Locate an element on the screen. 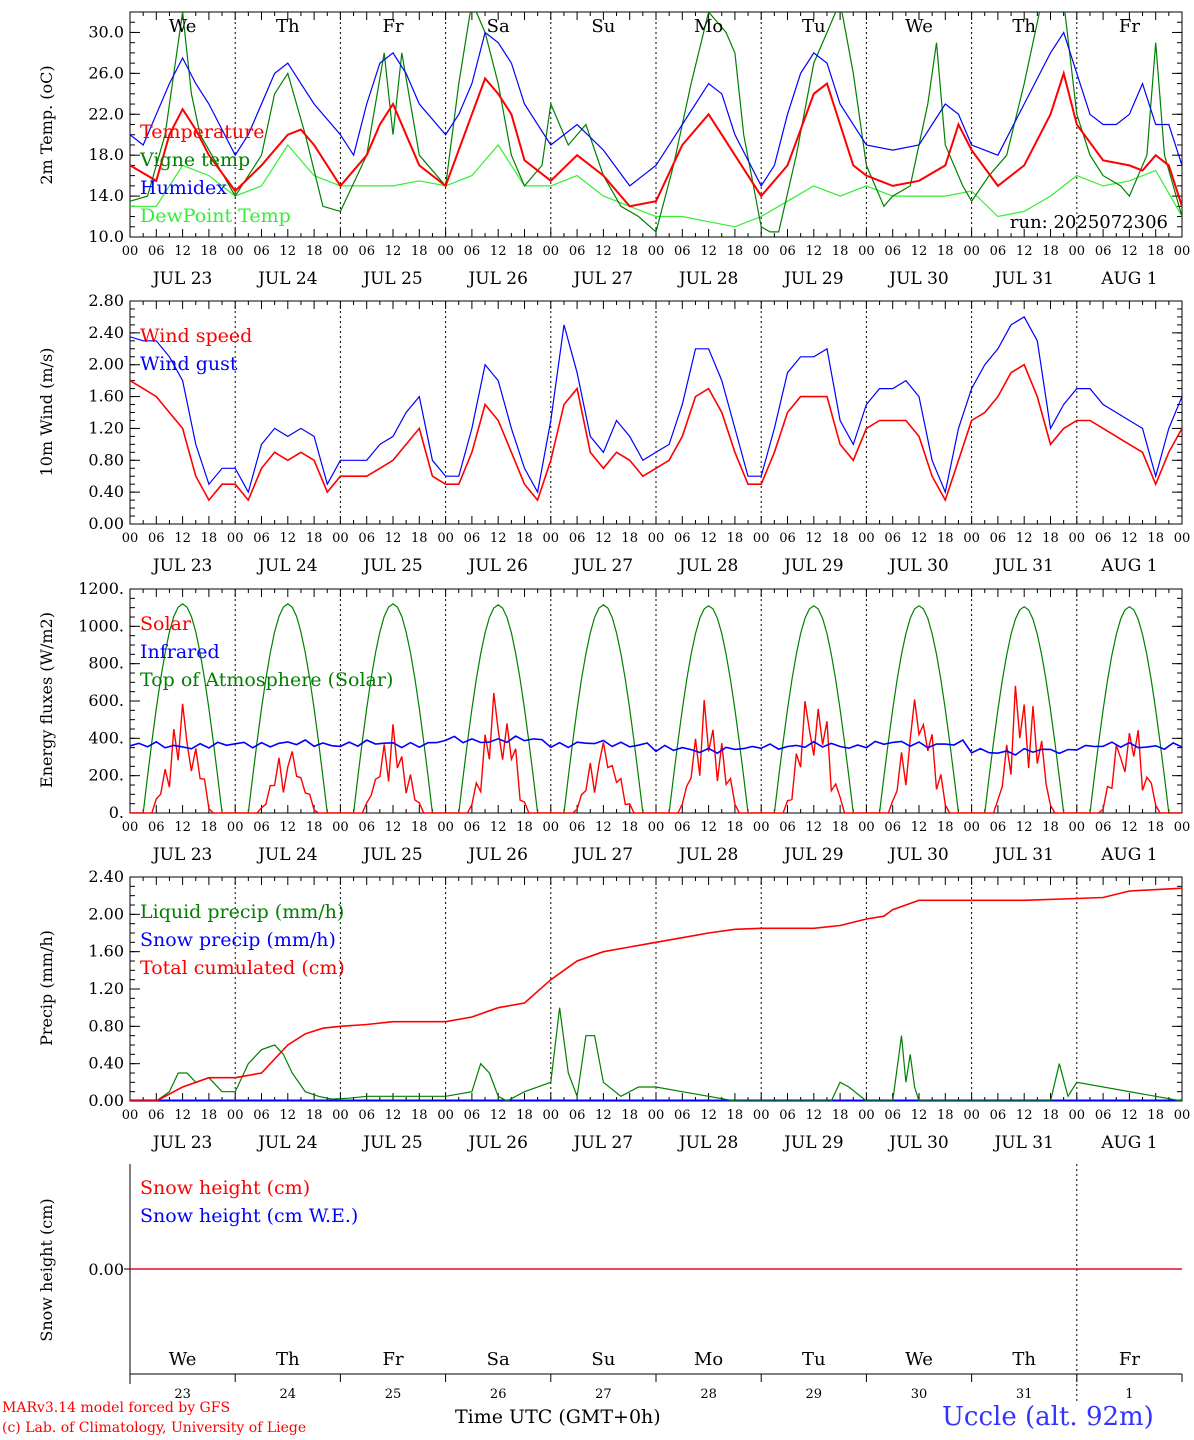 This screenshot has width=1194, height=1440. day-number-label: 23 is located at coordinates (182, 1394).